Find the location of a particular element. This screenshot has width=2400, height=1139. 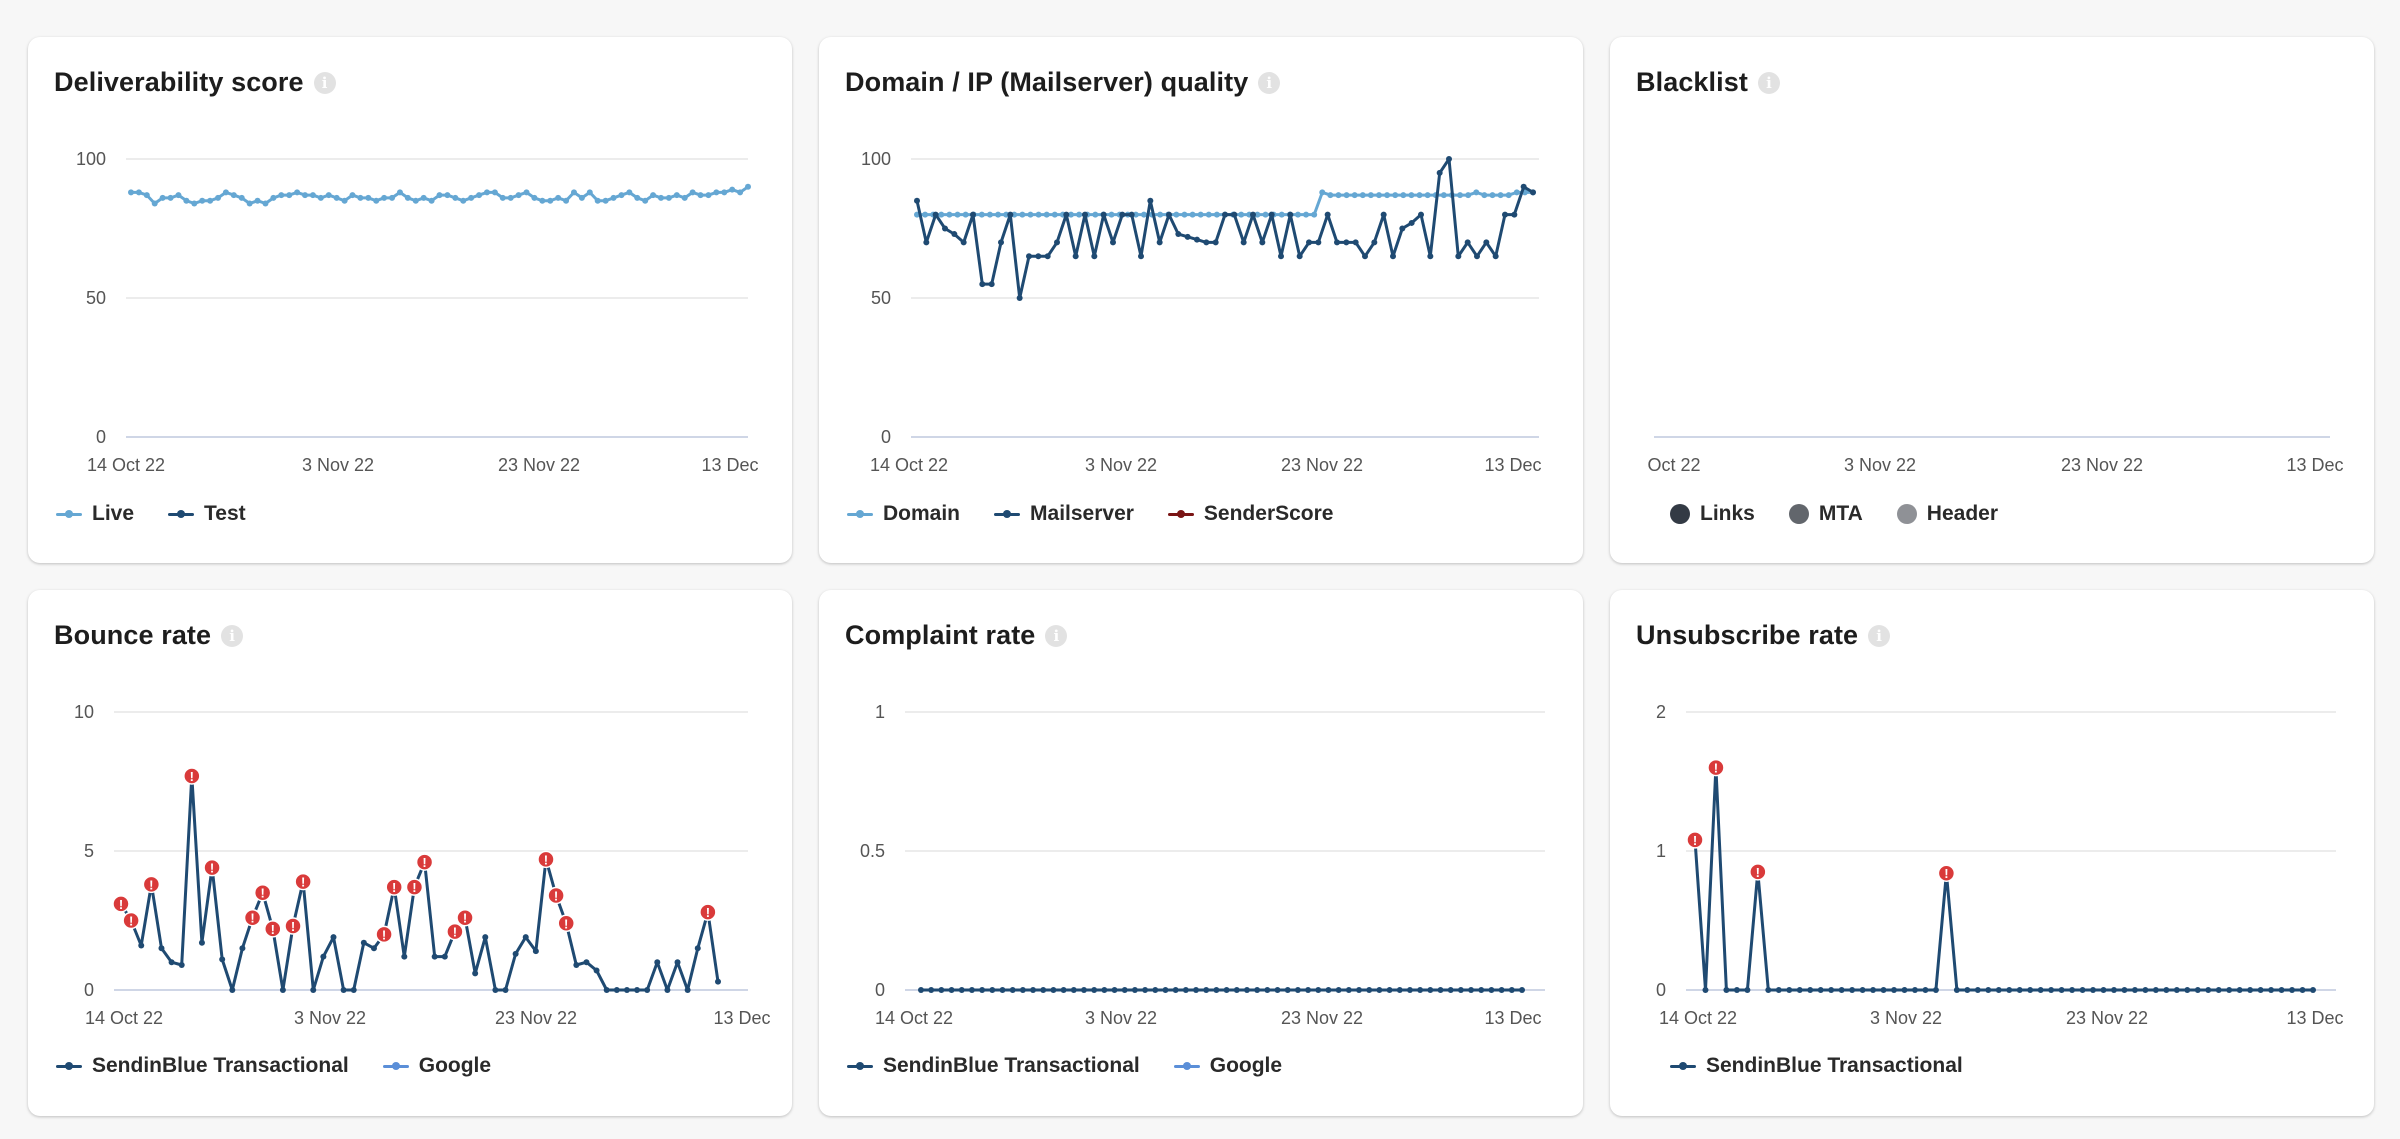

legend-item-mailserver: Mailserver is located at coordinates (1064, 514).